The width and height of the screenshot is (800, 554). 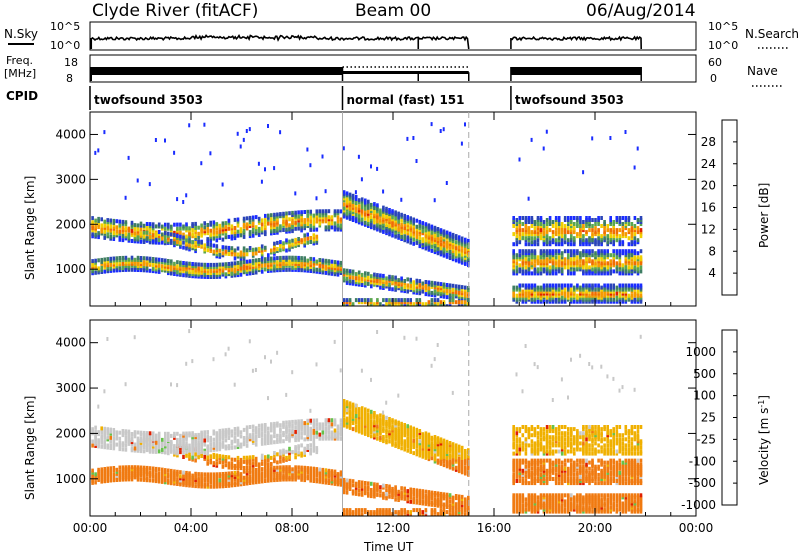 I want to click on scatter-cell, so click(x=265, y=169).